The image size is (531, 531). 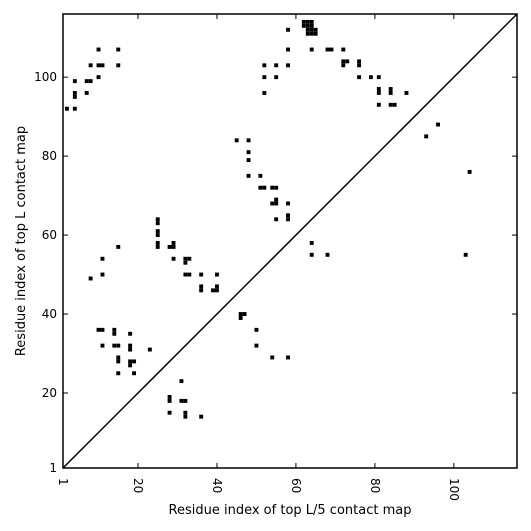 I want to click on y-tick-label: 60, so click(x=49, y=235).